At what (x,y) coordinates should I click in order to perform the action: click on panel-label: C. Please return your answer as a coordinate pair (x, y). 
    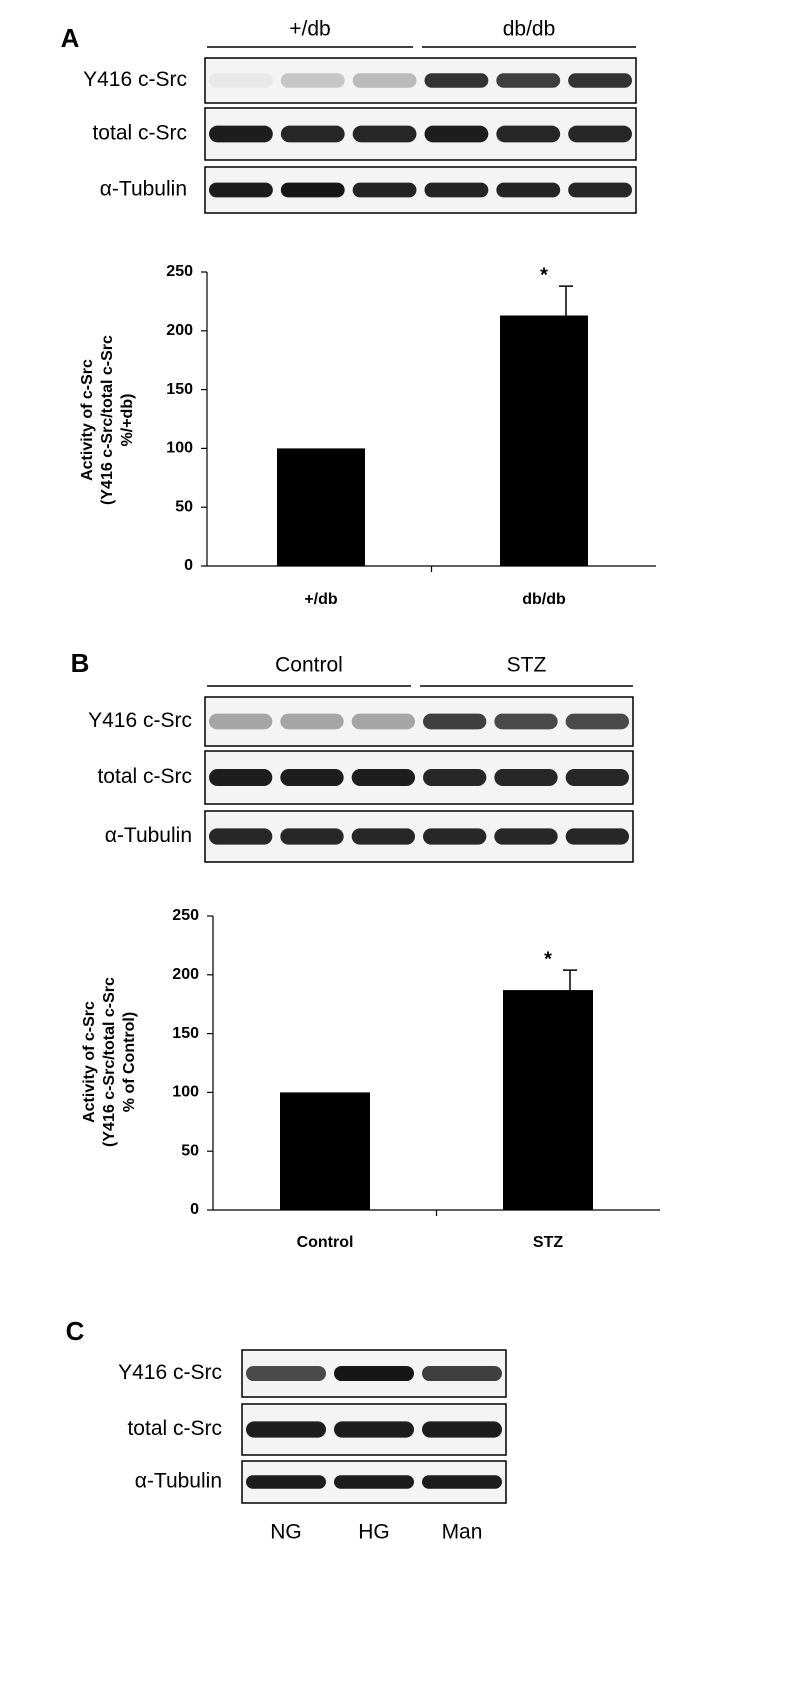
    Looking at the image, I should click on (75, 1331).